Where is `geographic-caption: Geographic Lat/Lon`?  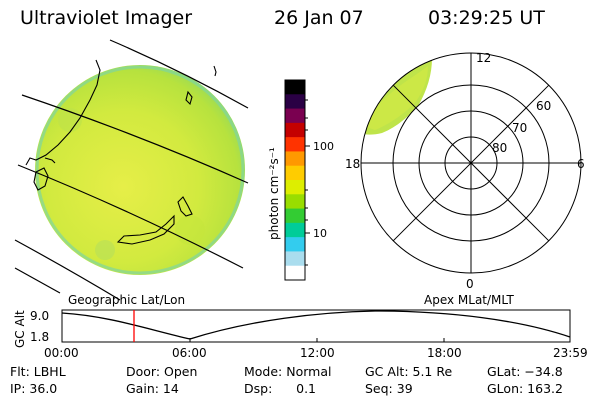 geographic-caption: Geographic Lat/Lon is located at coordinates (127, 300).